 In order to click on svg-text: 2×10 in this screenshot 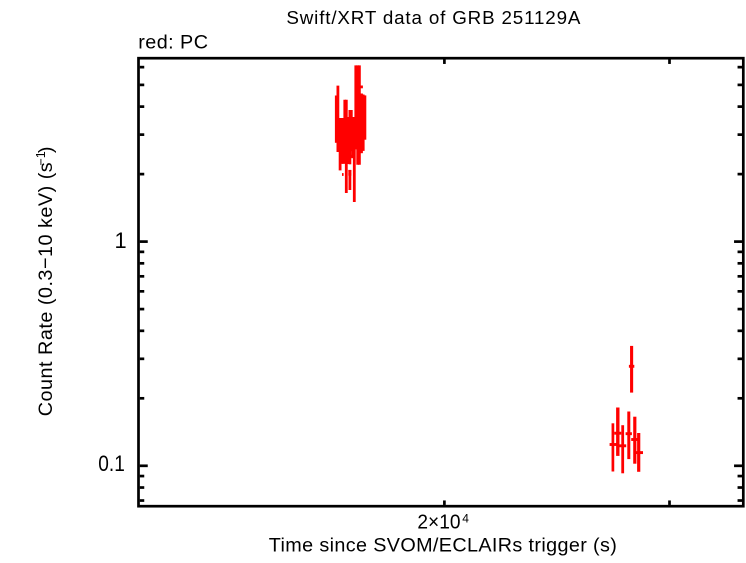, I will do `click(438, 522)`.